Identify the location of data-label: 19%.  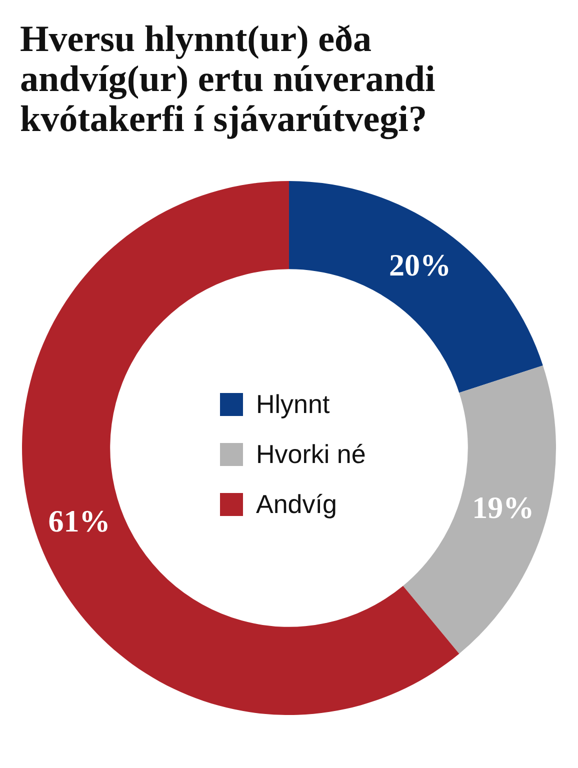
(503, 508).